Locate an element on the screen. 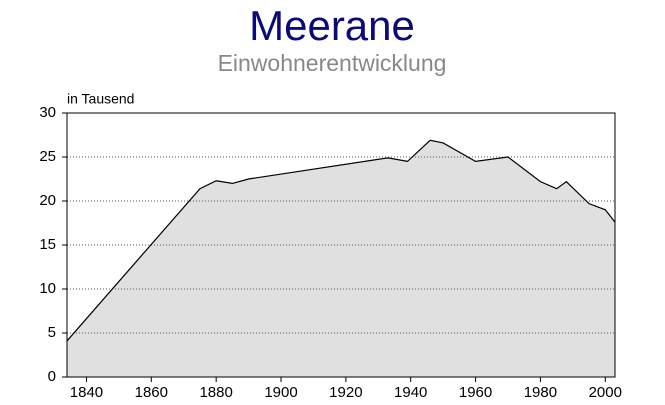 The width and height of the screenshot is (665, 405). y-tick-label: 15 is located at coordinates (47, 244).